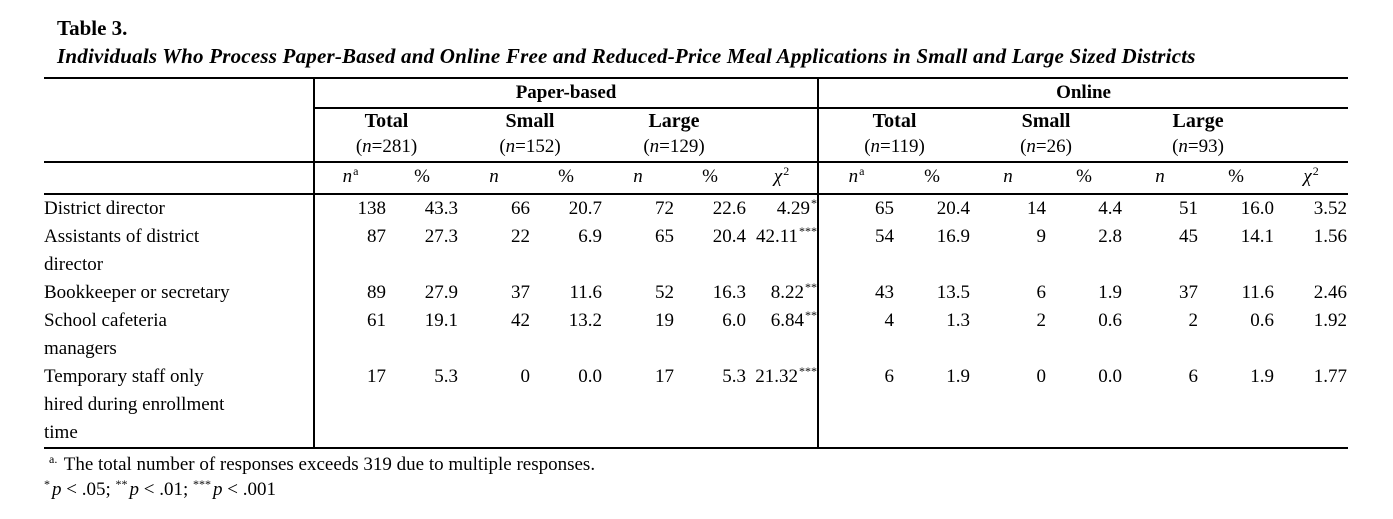  Describe the element at coordinates (179, 335) in the screenshot. I see `row-label: School cafeteria managers` at that location.